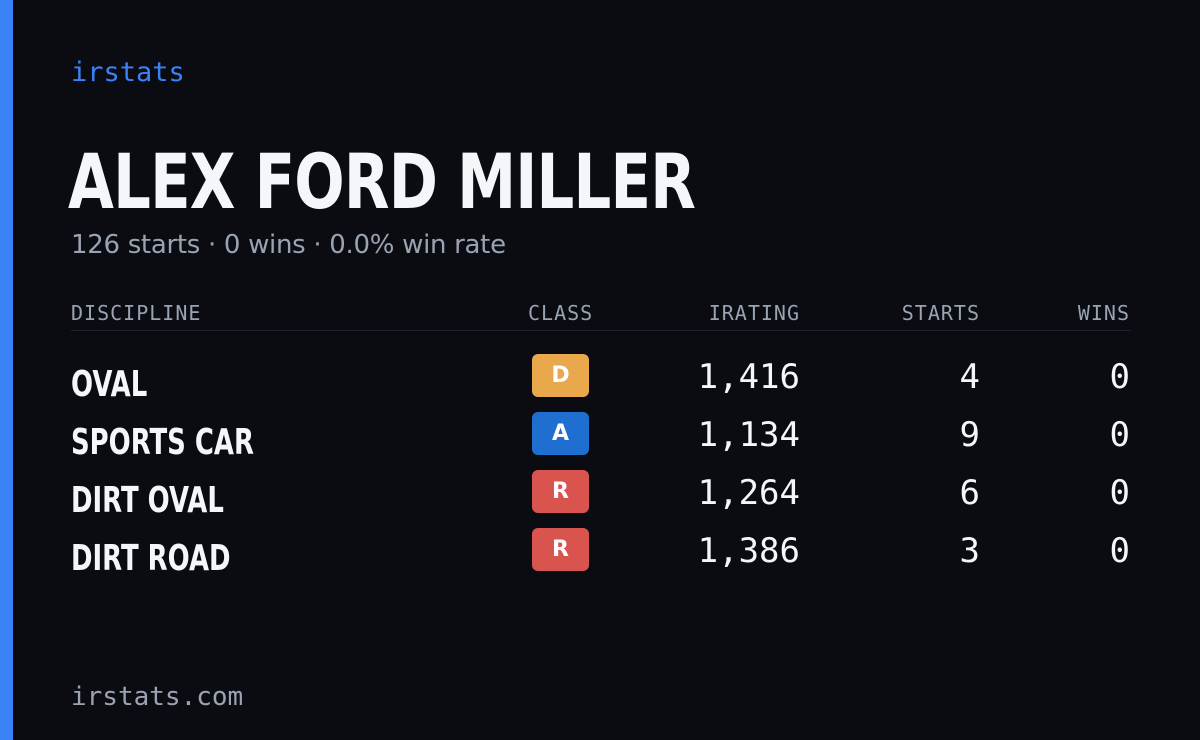 This screenshot has height=740, width=1200. What do you see at coordinates (969, 435) in the screenshot?
I see `starts-value: 9` at bounding box center [969, 435].